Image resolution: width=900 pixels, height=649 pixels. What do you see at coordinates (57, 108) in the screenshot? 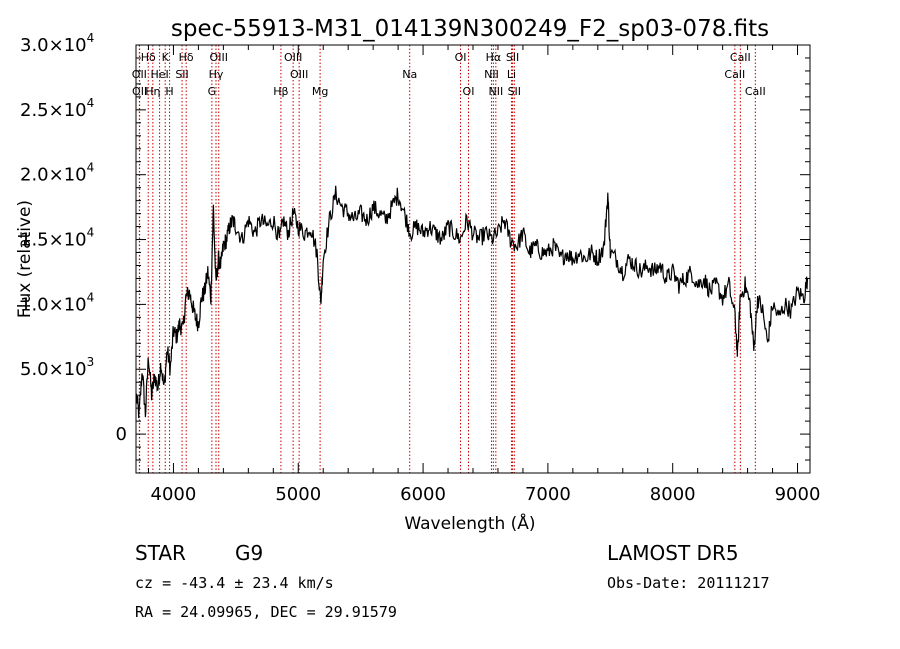
I see `y-tick-label: 2.5×10⁴` at bounding box center [57, 108].